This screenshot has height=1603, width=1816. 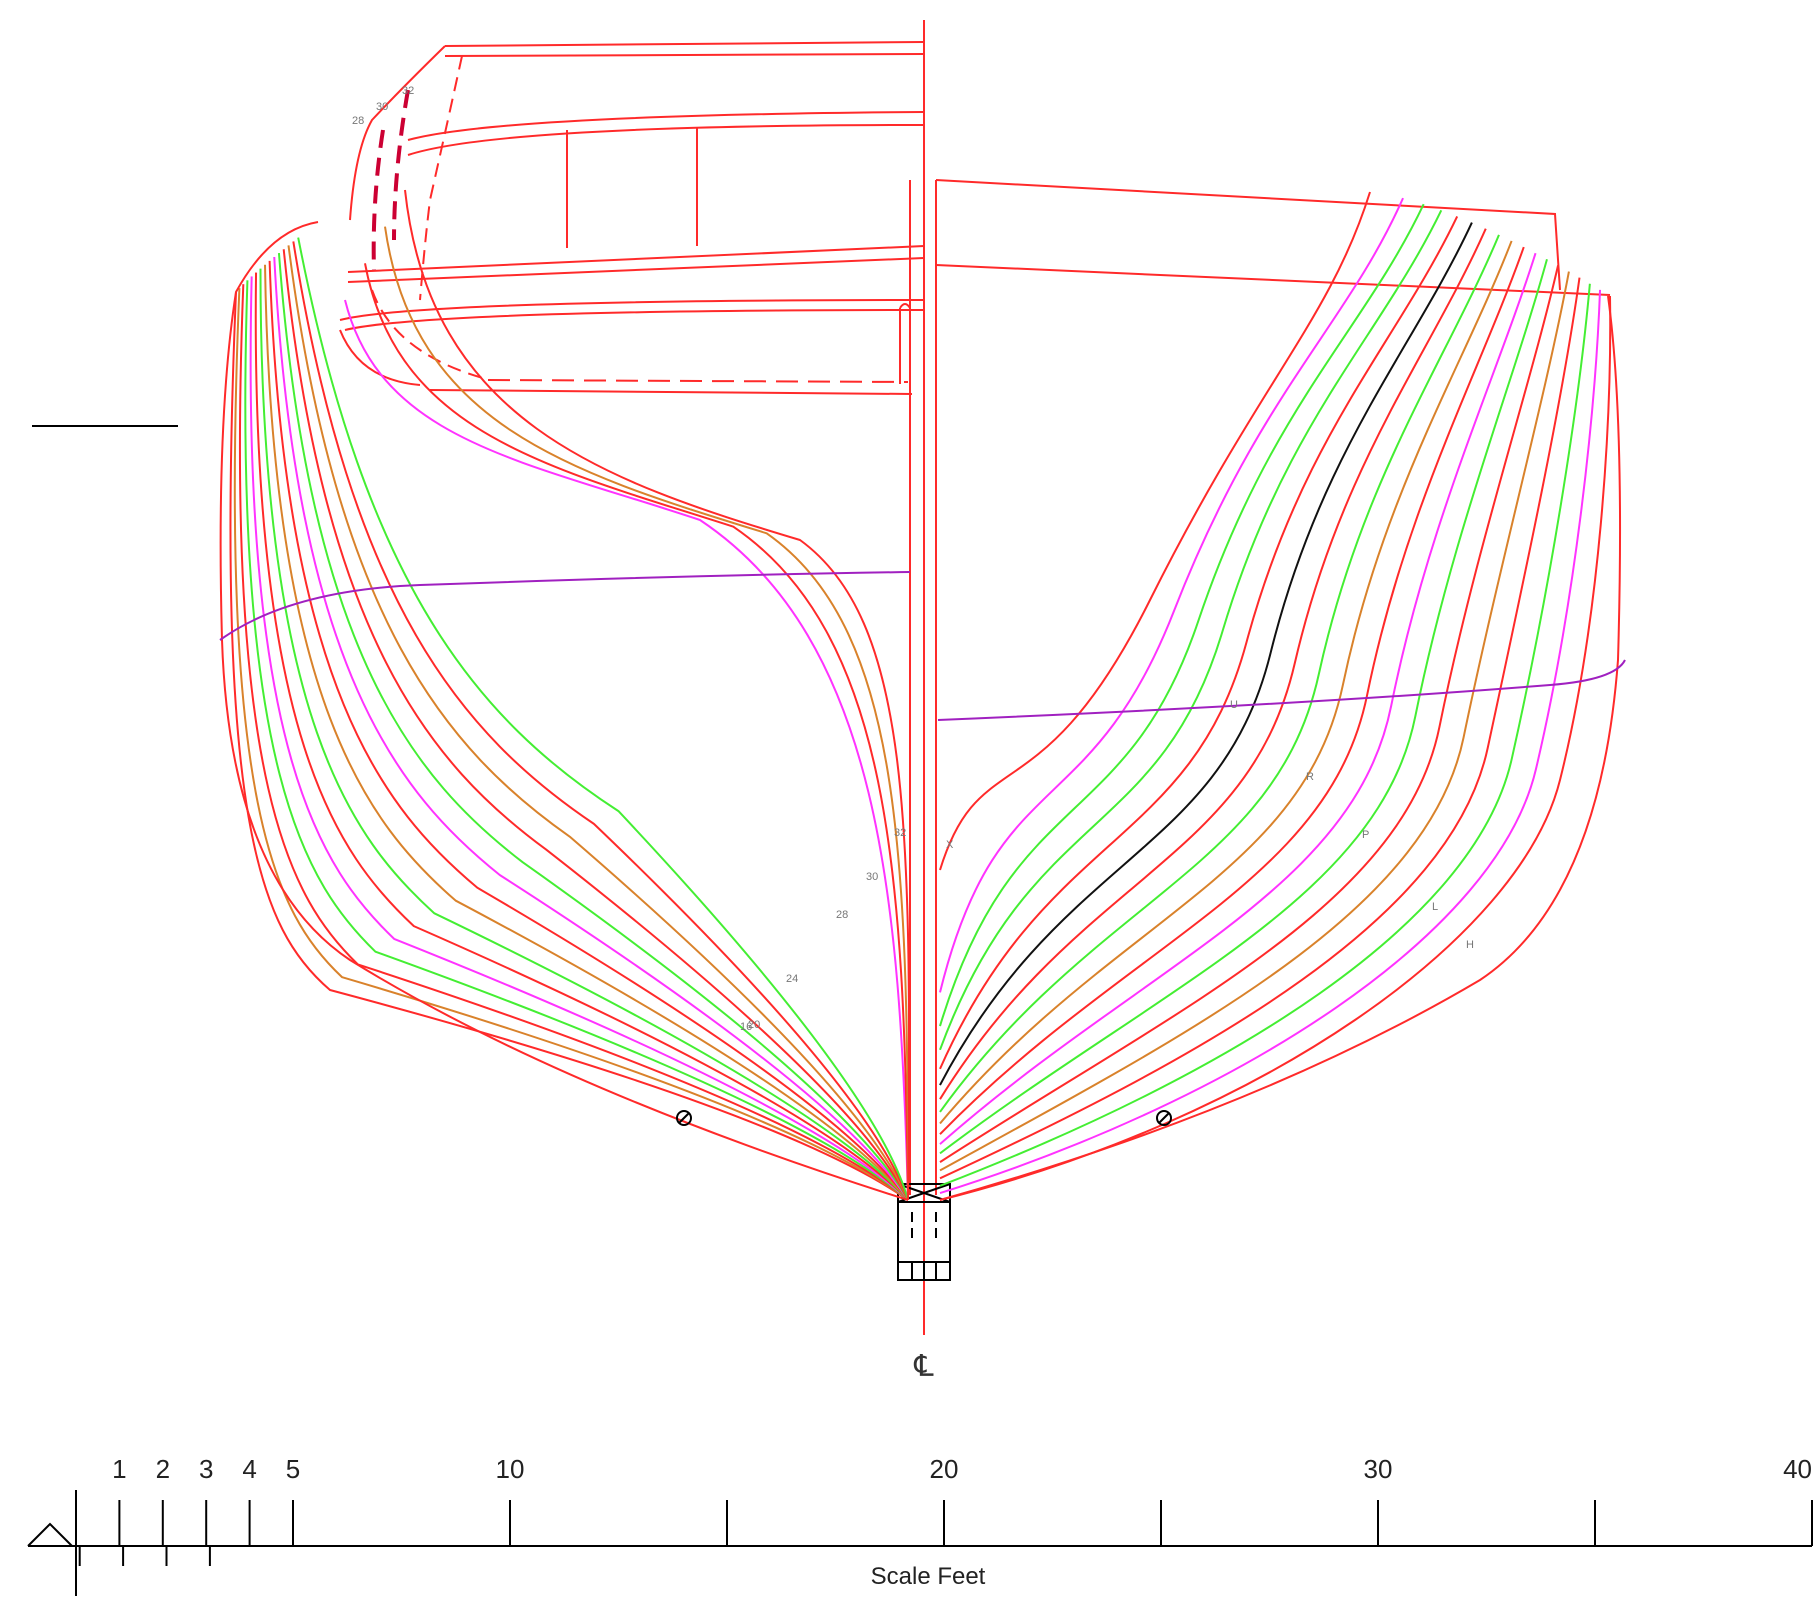 What do you see at coordinates (928, 1576) in the screenshot?
I see `scale-title: Scale Feet` at bounding box center [928, 1576].